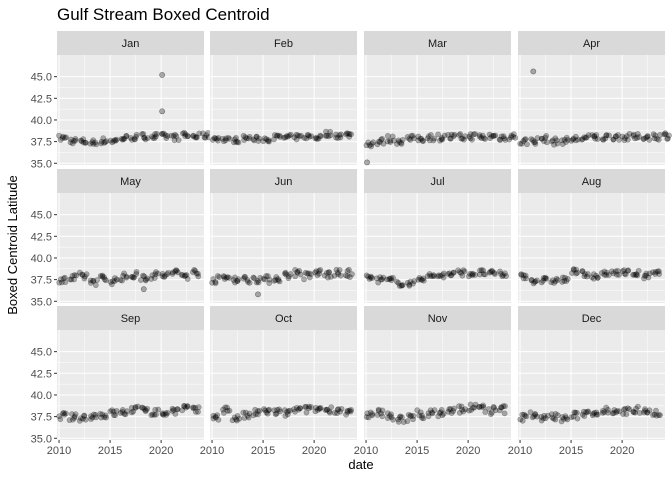 The height and width of the screenshot is (480, 672). What do you see at coordinates (263, 451) in the screenshot?
I see `x-tick-label: 2015` at bounding box center [263, 451].